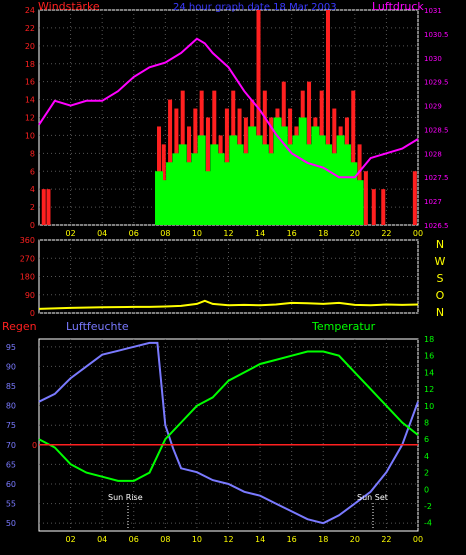 The width and height of the screenshot is (466, 555). Describe the element at coordinates (229, 276) in the screenshot. I see `middle-panel-grid` at that location.